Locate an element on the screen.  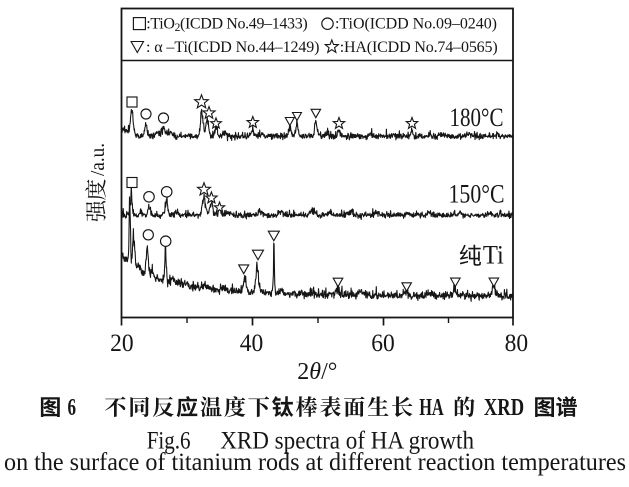
svg-text: 60 is located at coordinates (383, 343).